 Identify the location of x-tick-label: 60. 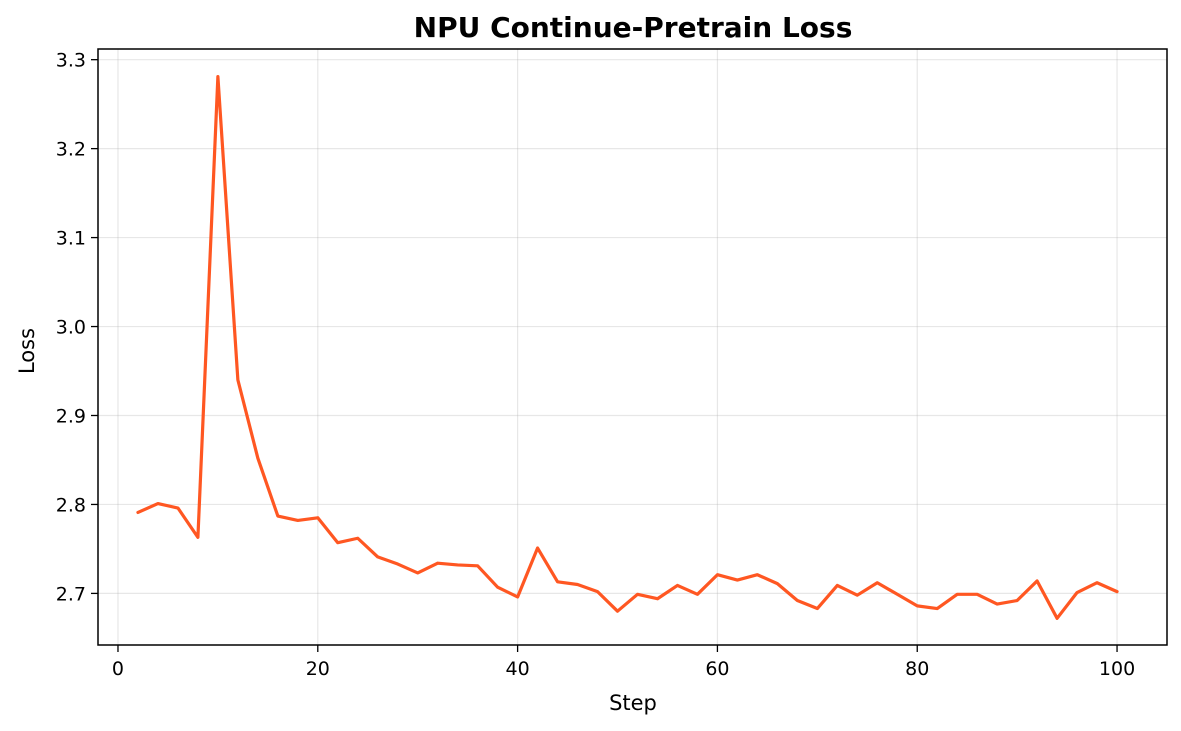
(717, 669).